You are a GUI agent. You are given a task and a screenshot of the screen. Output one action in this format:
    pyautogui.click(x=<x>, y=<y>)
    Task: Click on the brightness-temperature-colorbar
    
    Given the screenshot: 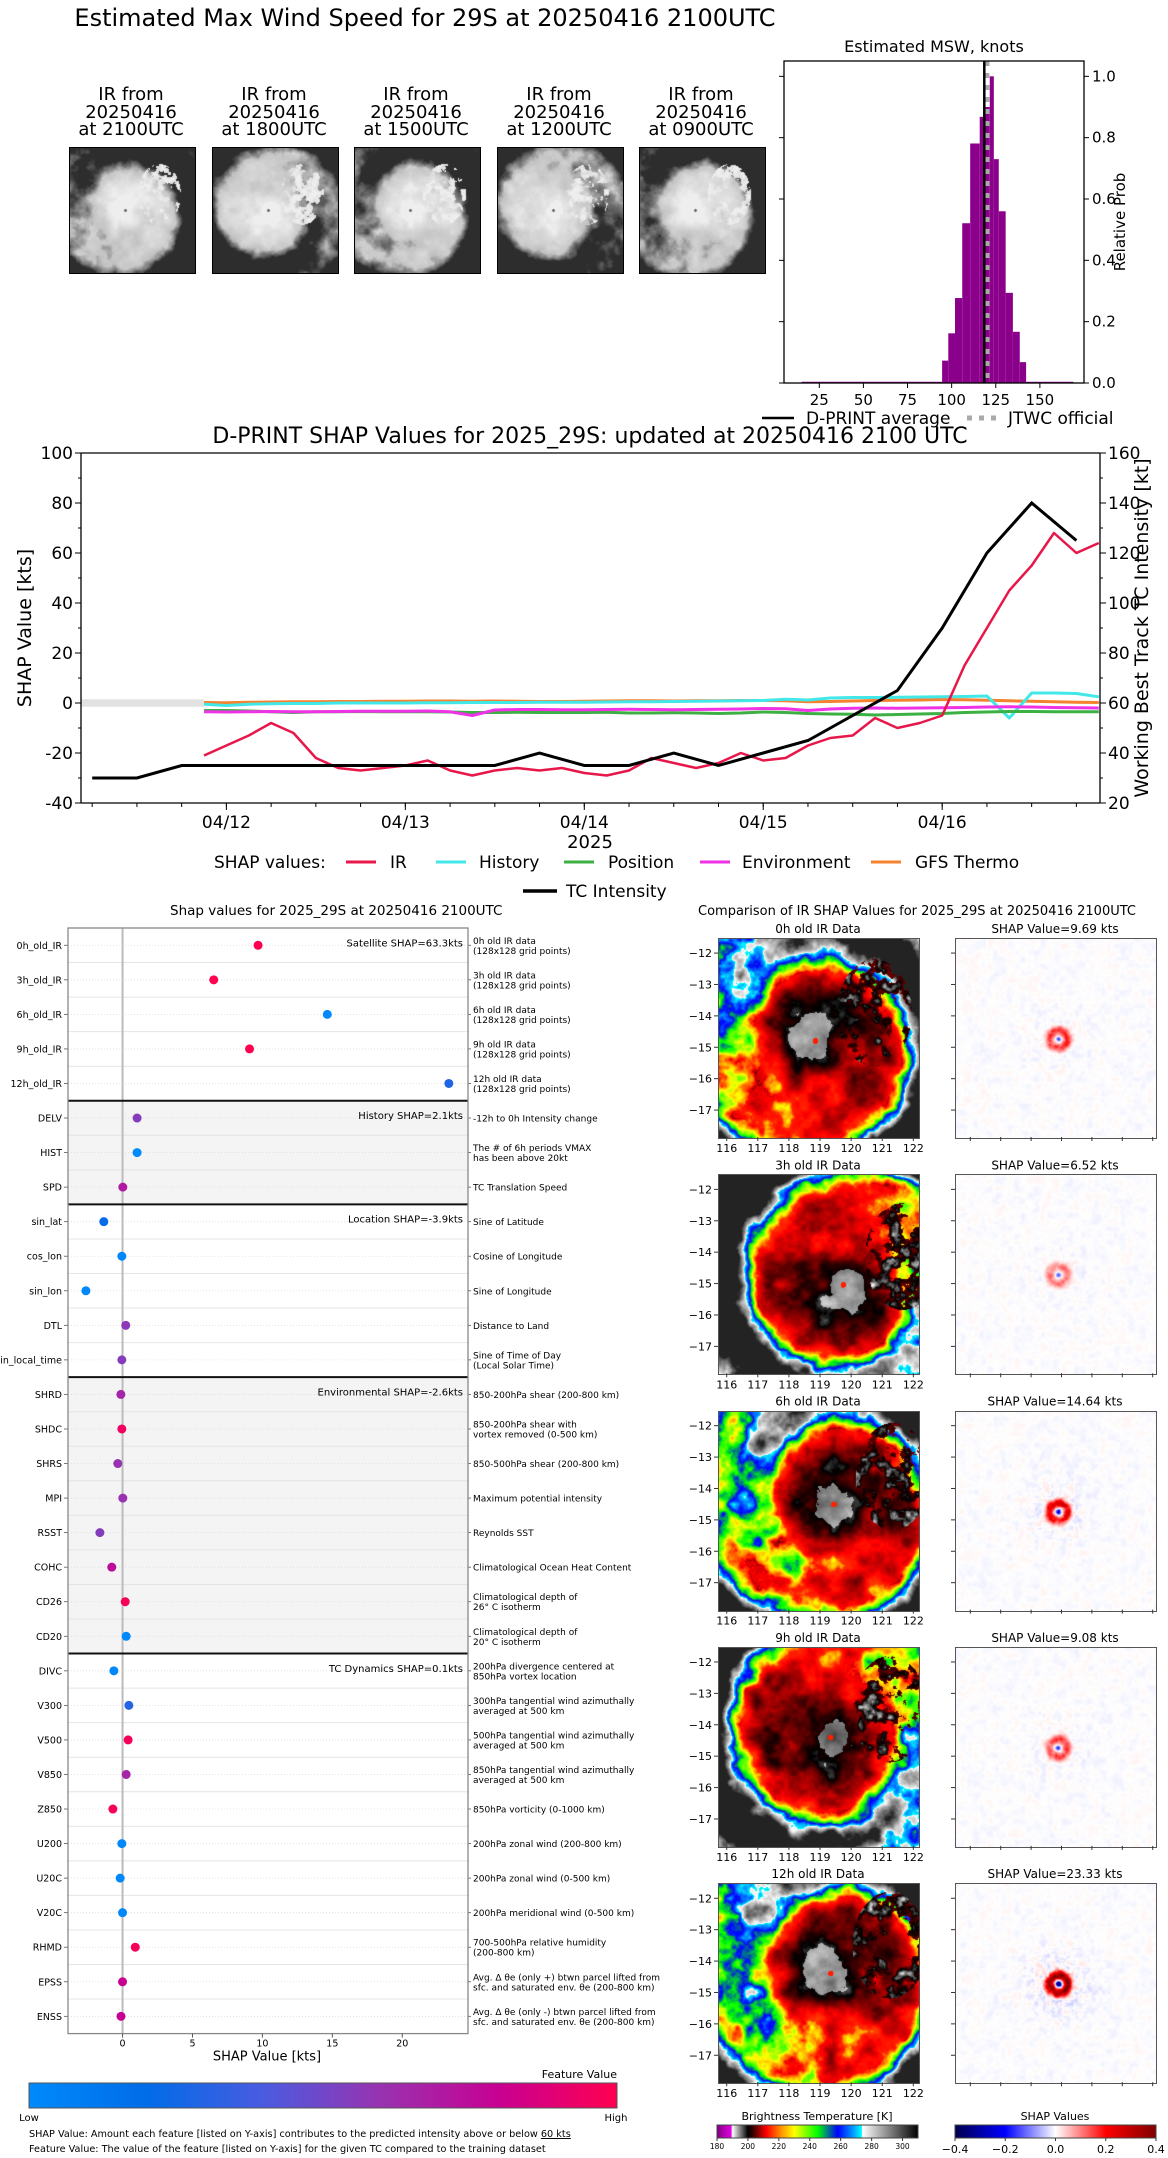 What is the action you would take?
    pyautogui.click(x=817, y=2131)
    